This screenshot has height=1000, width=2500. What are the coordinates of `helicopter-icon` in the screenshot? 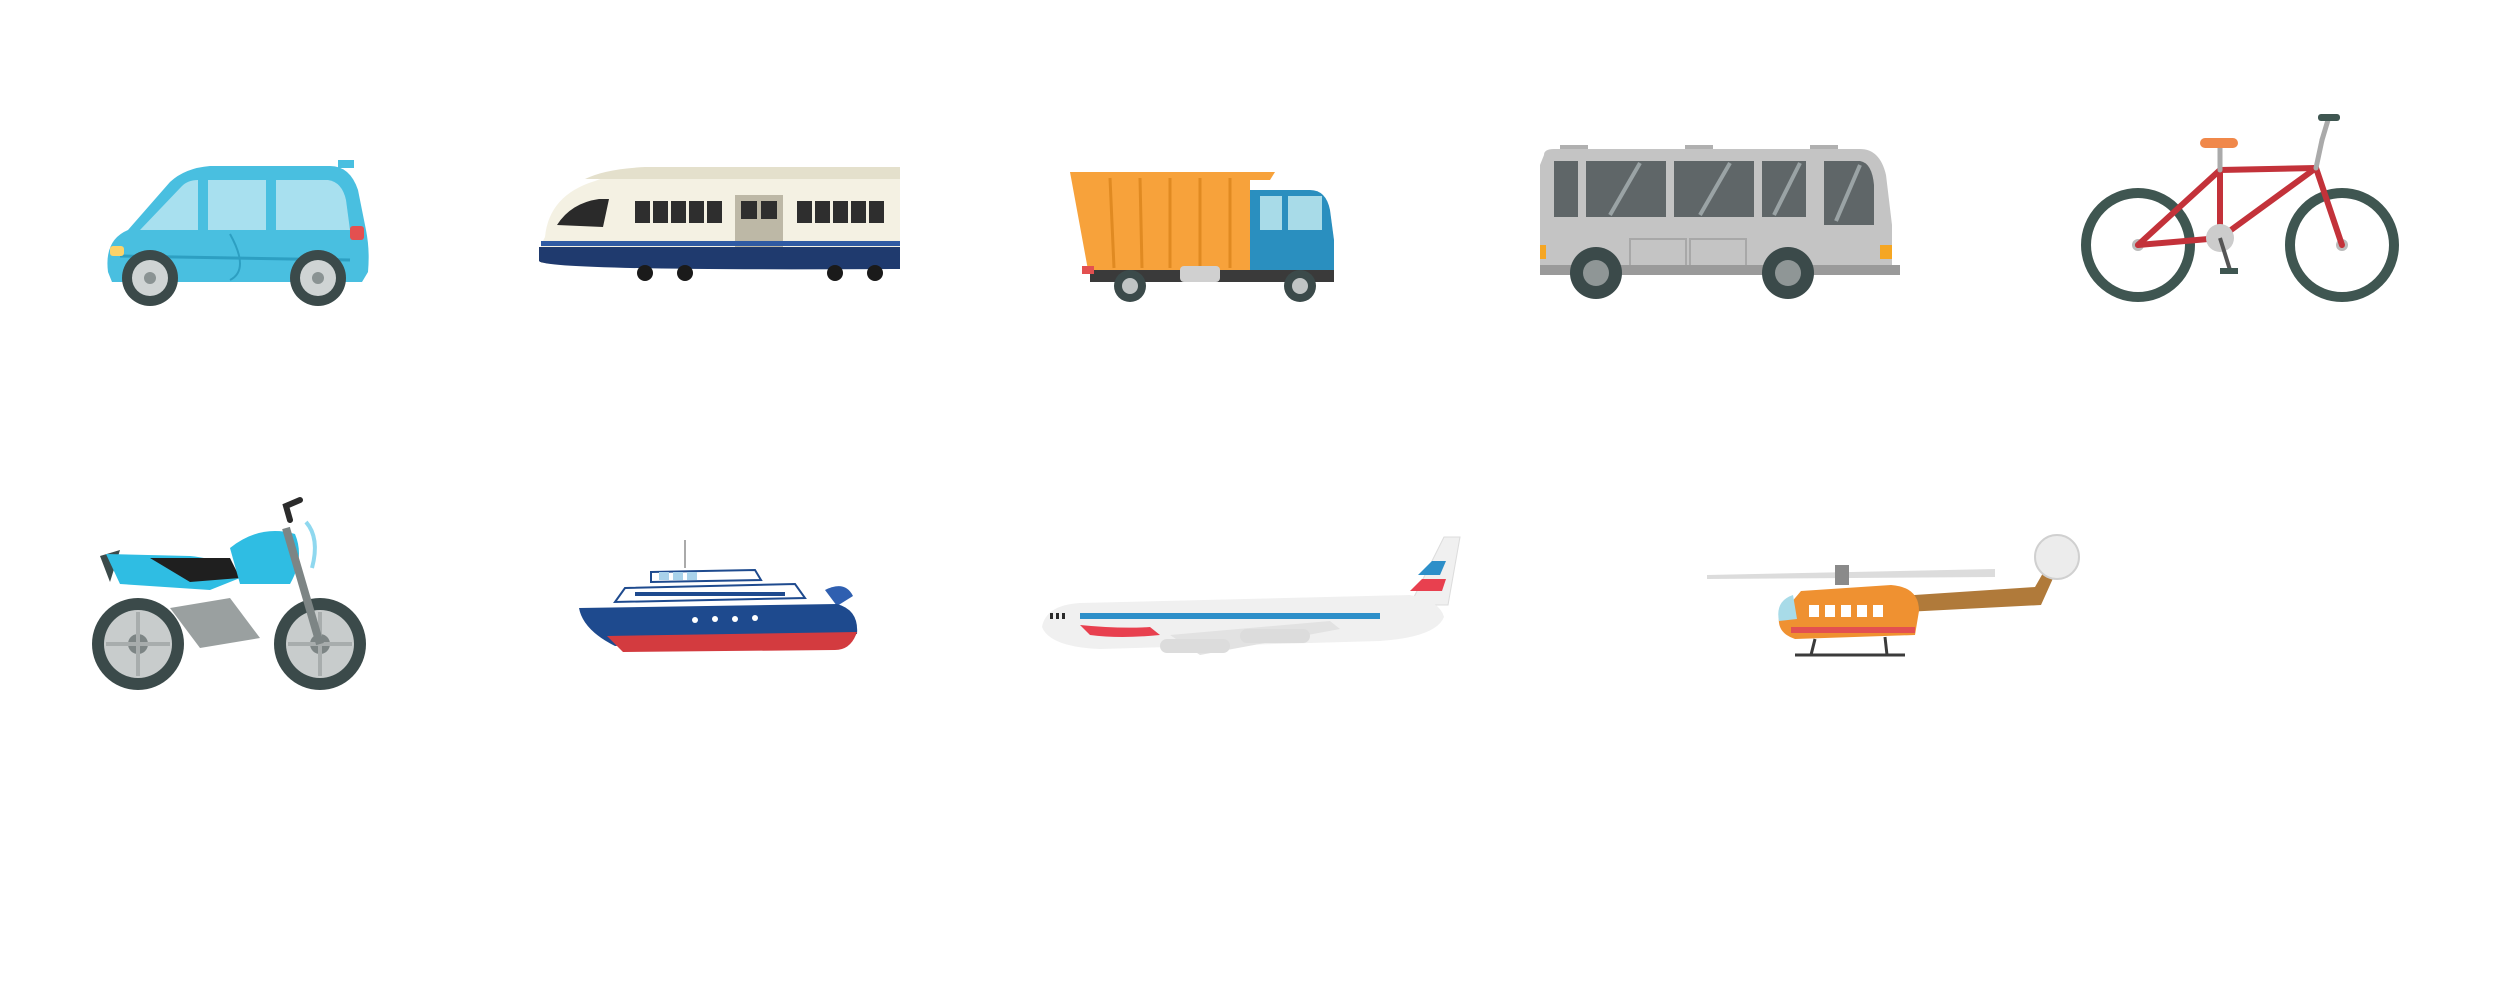 It's located at (1892, 599).